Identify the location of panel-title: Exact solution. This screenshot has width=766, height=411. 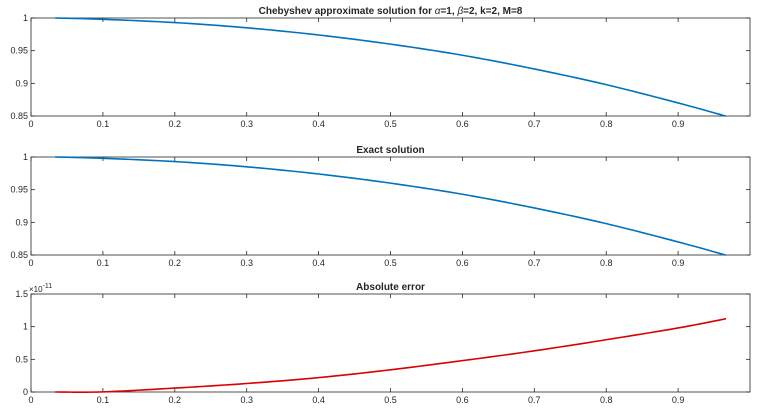
(390, 150).